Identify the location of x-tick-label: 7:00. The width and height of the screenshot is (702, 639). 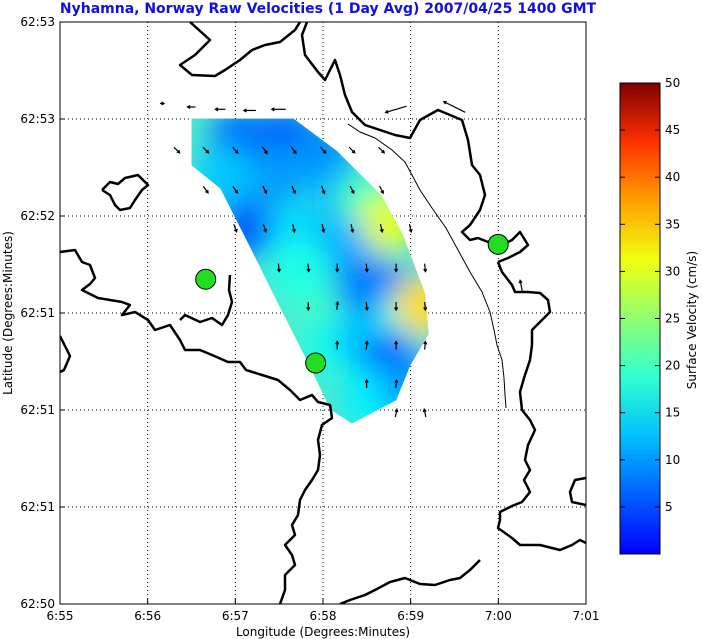
(498, 616).